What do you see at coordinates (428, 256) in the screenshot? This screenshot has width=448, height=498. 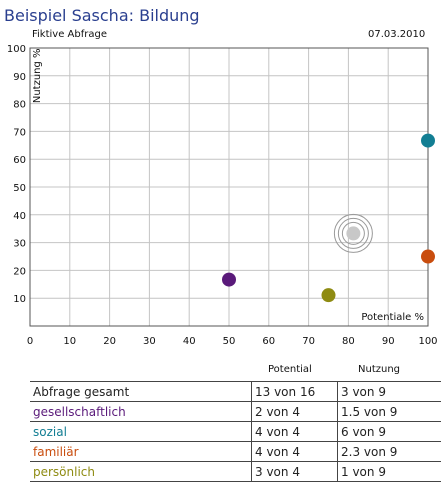 I see `data-point-familiaer` at bounding box center [428, 256].